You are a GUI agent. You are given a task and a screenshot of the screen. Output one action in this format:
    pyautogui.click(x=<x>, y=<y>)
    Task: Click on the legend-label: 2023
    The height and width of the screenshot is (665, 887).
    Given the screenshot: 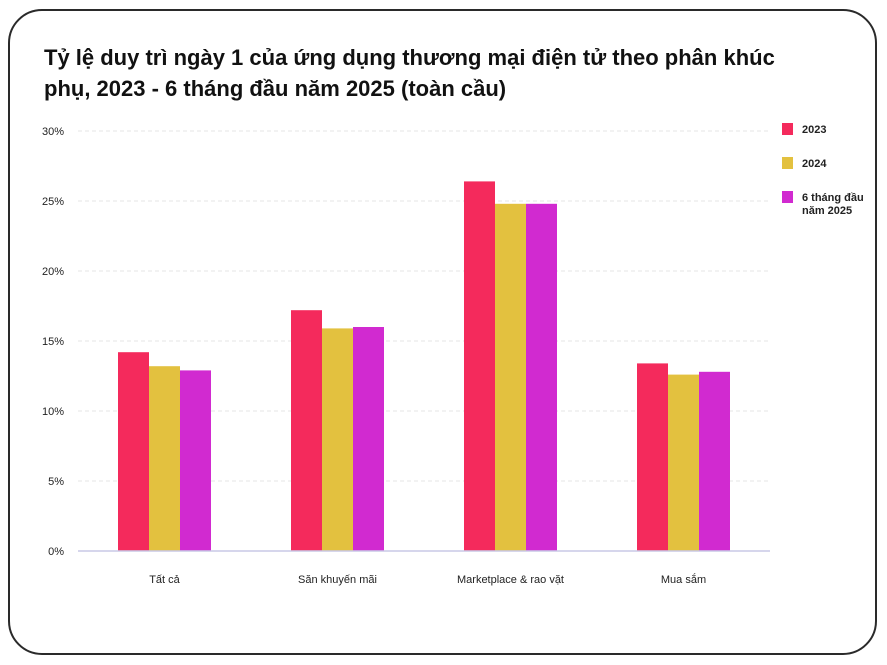 What is the action you would take?
    pyautogui.click(x=814, y=130)
    